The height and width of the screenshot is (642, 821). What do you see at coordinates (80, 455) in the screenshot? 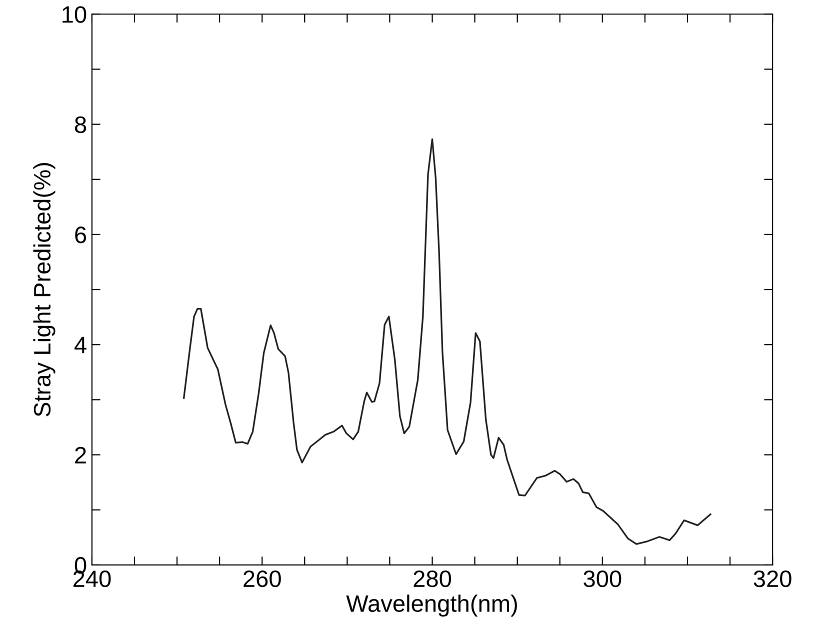
I see `y-tick-label: 2` at bounding box center [80, 455].